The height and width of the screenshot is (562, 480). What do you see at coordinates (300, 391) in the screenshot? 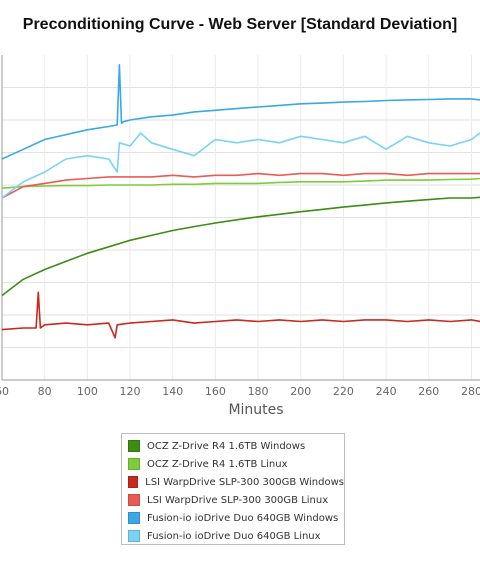
I see `x-tick-label: 200` at bounding box center [300, 391].